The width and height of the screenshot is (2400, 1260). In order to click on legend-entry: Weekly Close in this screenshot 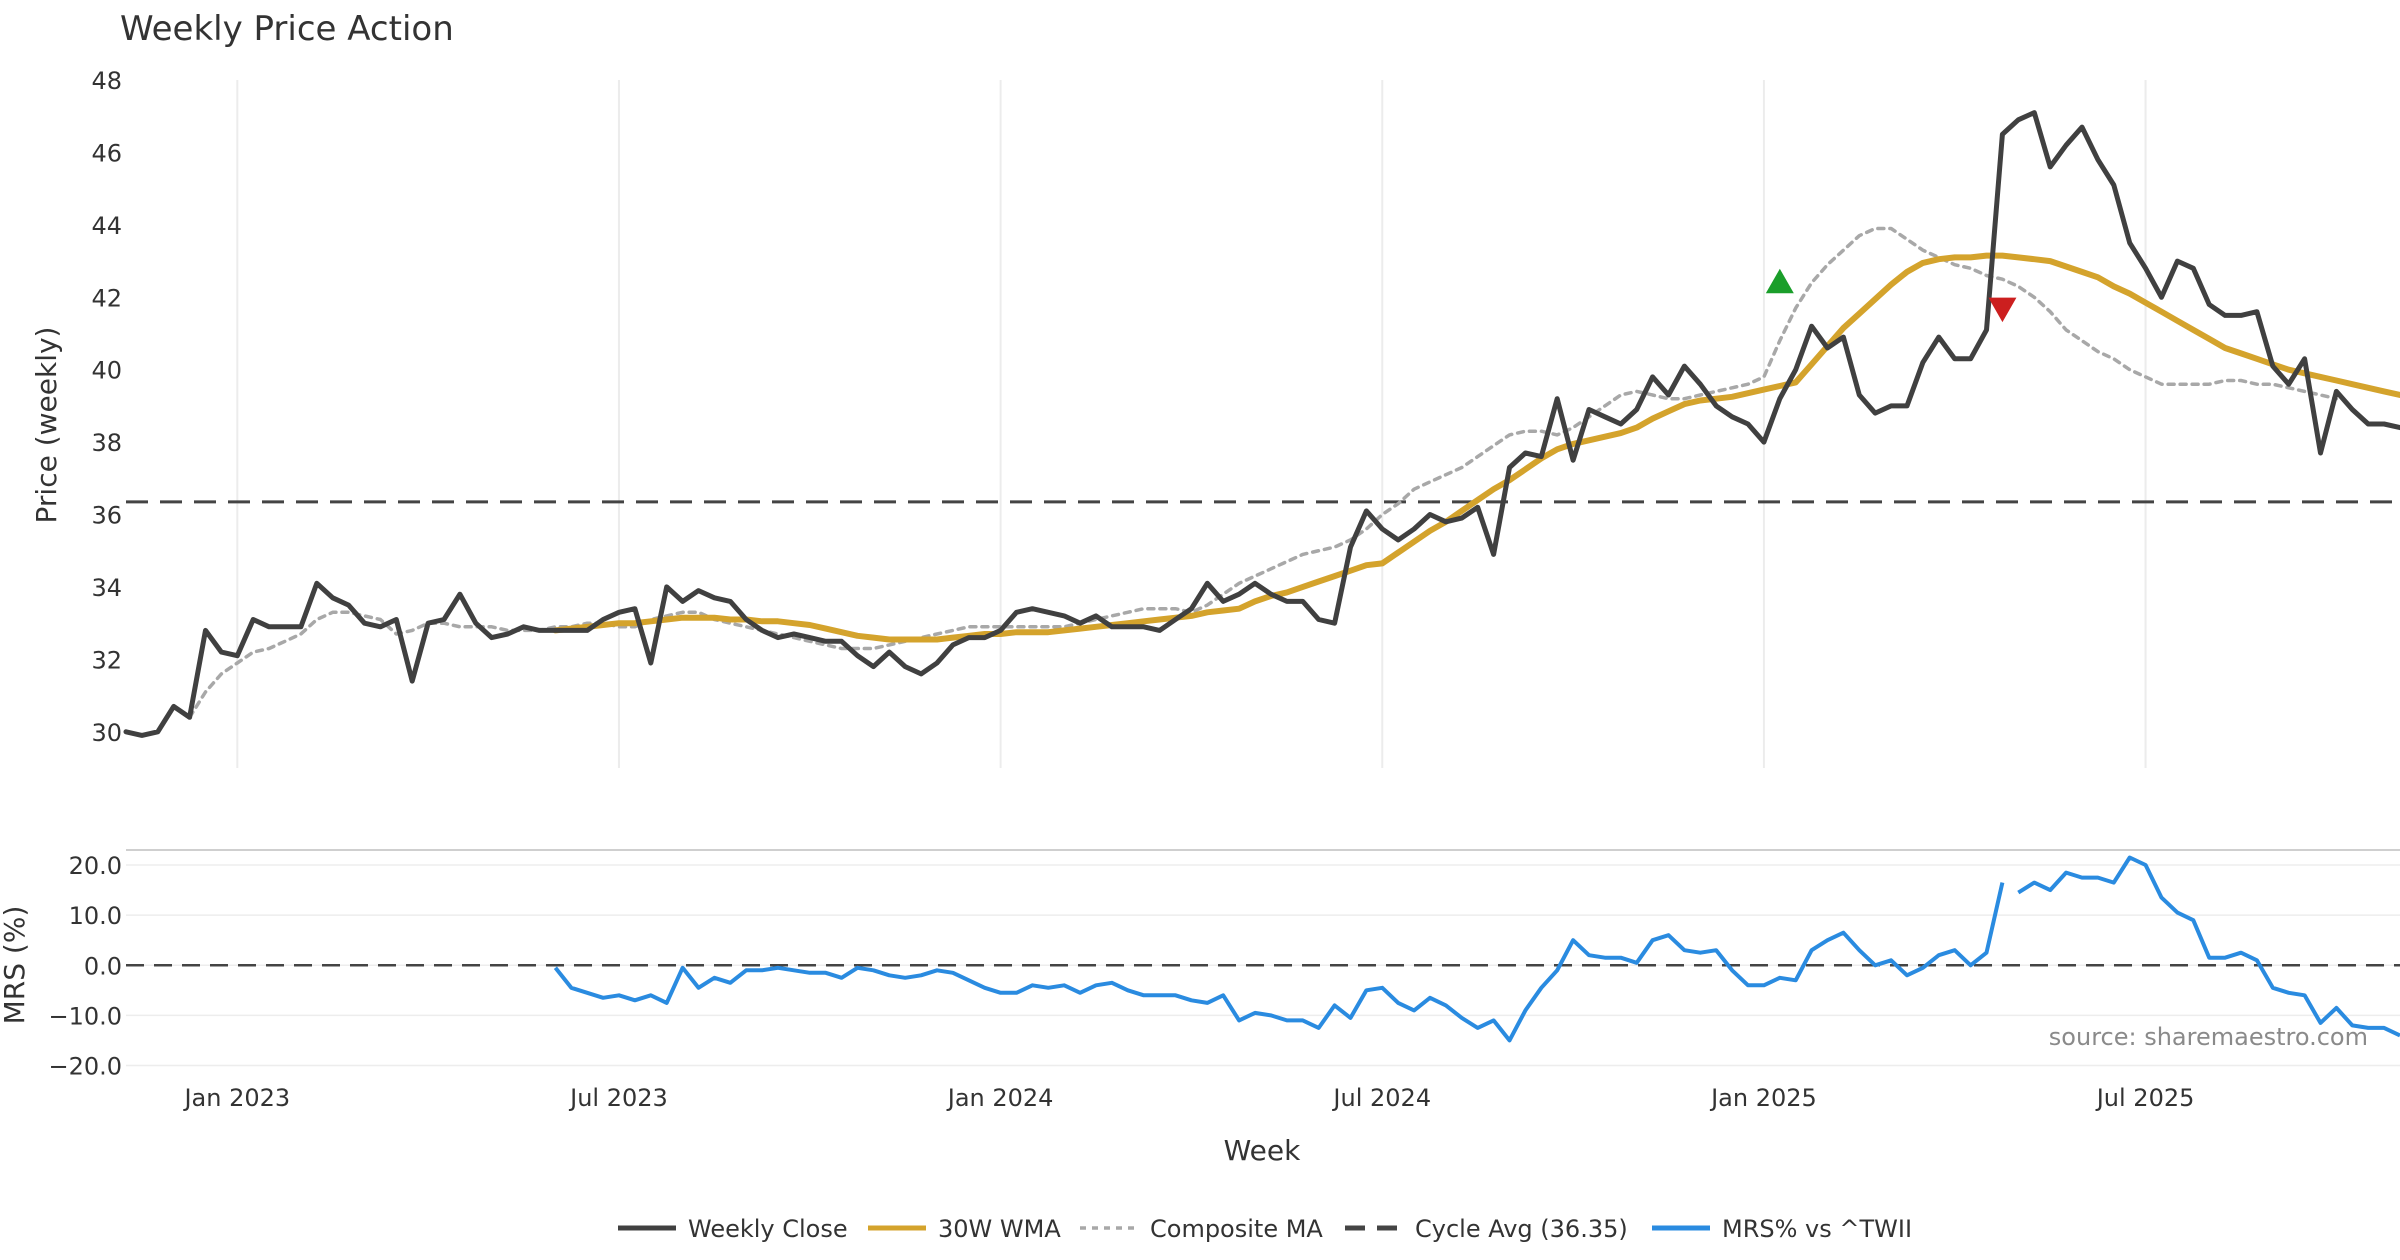, I will do `click(733, 1229)`.